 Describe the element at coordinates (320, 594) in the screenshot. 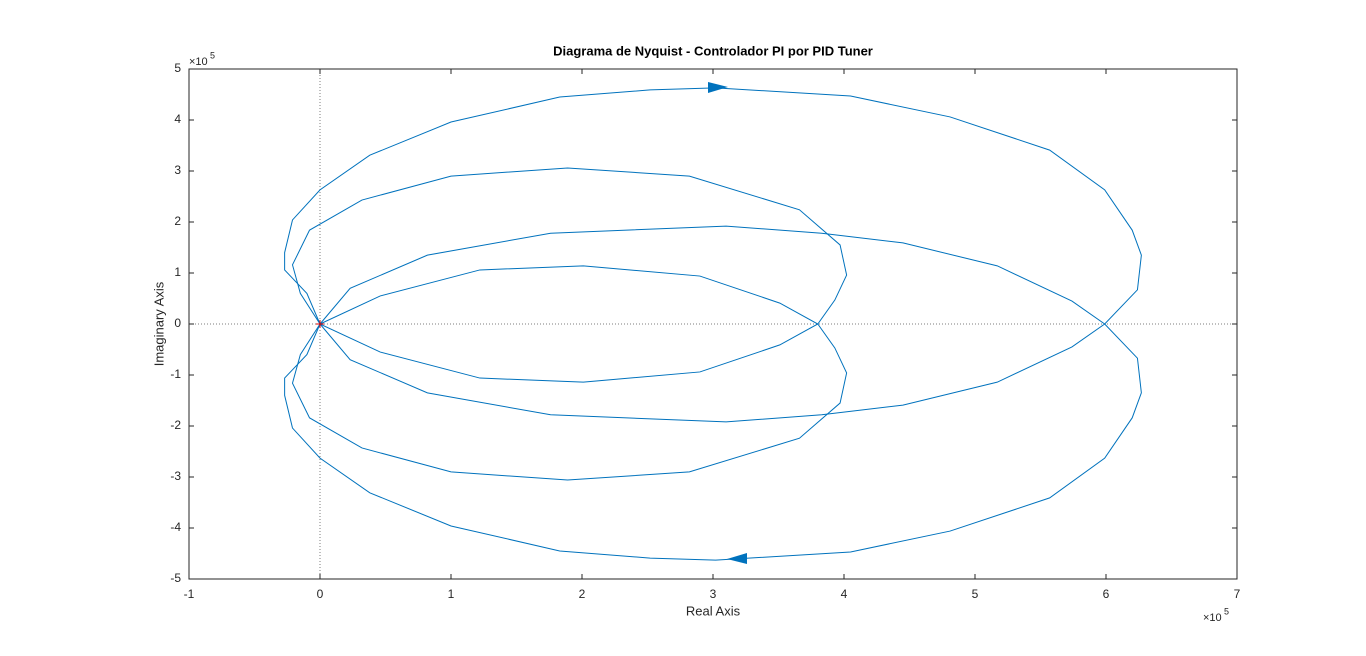

I see `x-tick-label: 0` at that location.